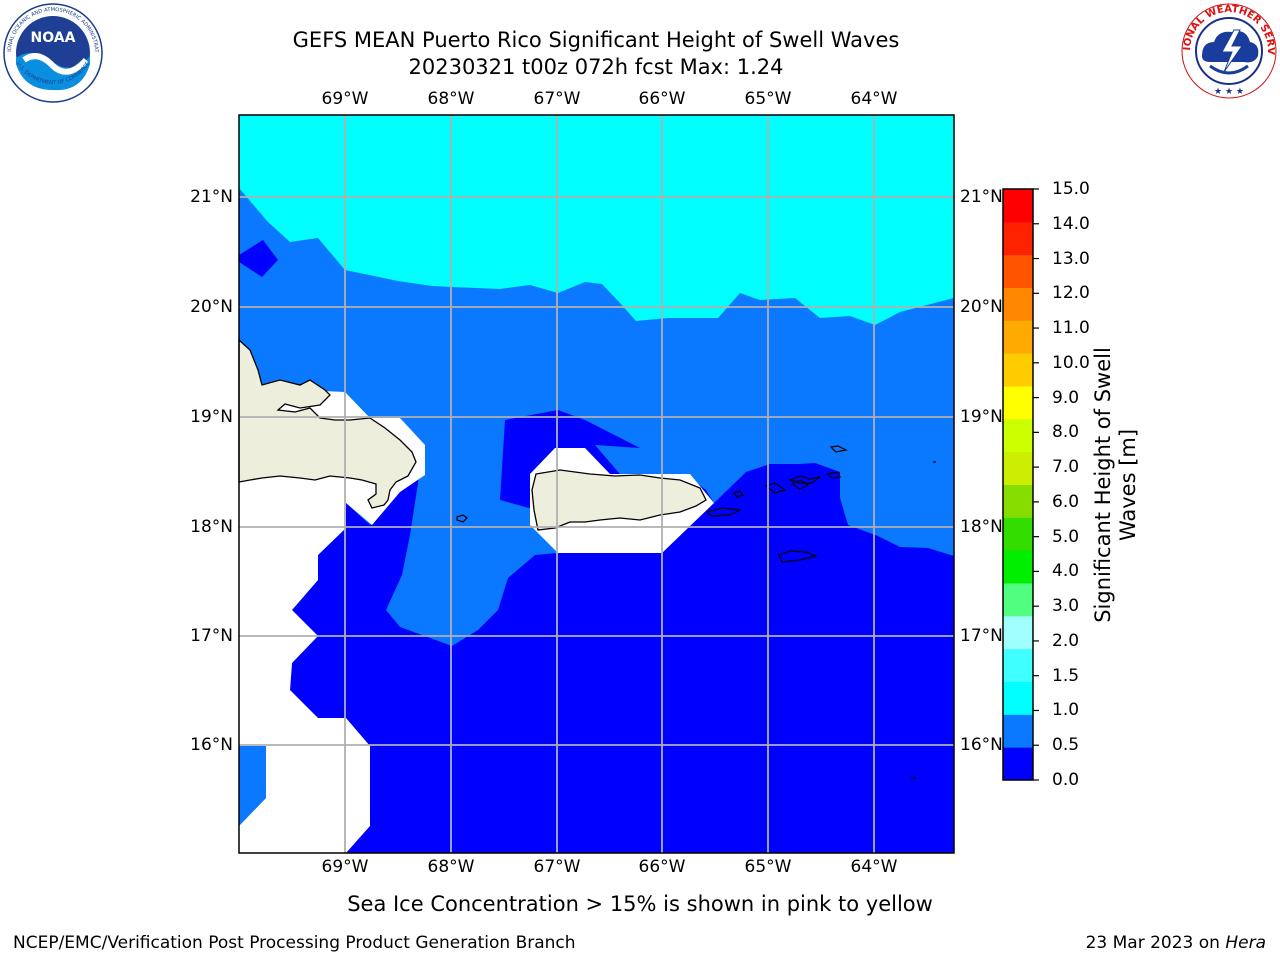 This screenshot has height=960, width=1280. I want to click on colorbar-tick-label: 3.0, so click(1066, 606).